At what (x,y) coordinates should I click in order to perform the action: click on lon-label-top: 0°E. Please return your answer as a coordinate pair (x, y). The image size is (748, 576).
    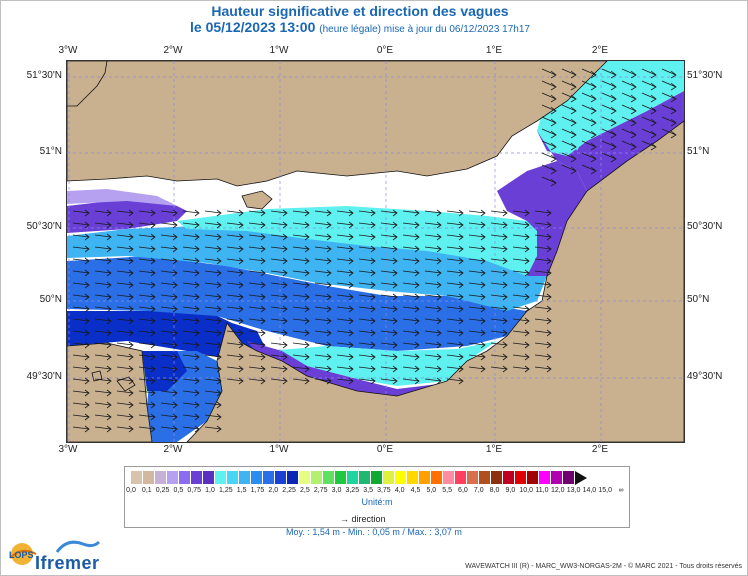
    Looking at the image, I should click on (385, 50).